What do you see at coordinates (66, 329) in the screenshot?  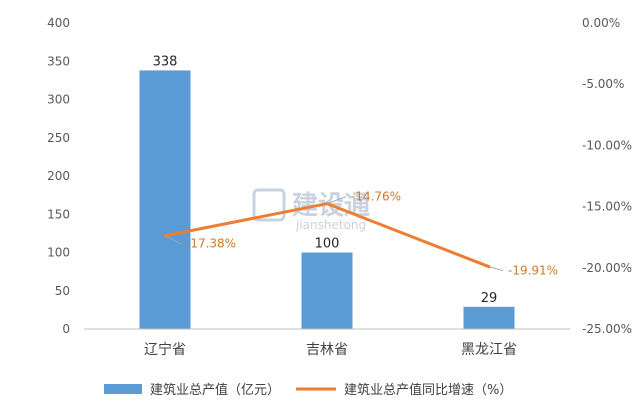 I see `left-axis-tick-label: 0` at bounding box center [66, 329].